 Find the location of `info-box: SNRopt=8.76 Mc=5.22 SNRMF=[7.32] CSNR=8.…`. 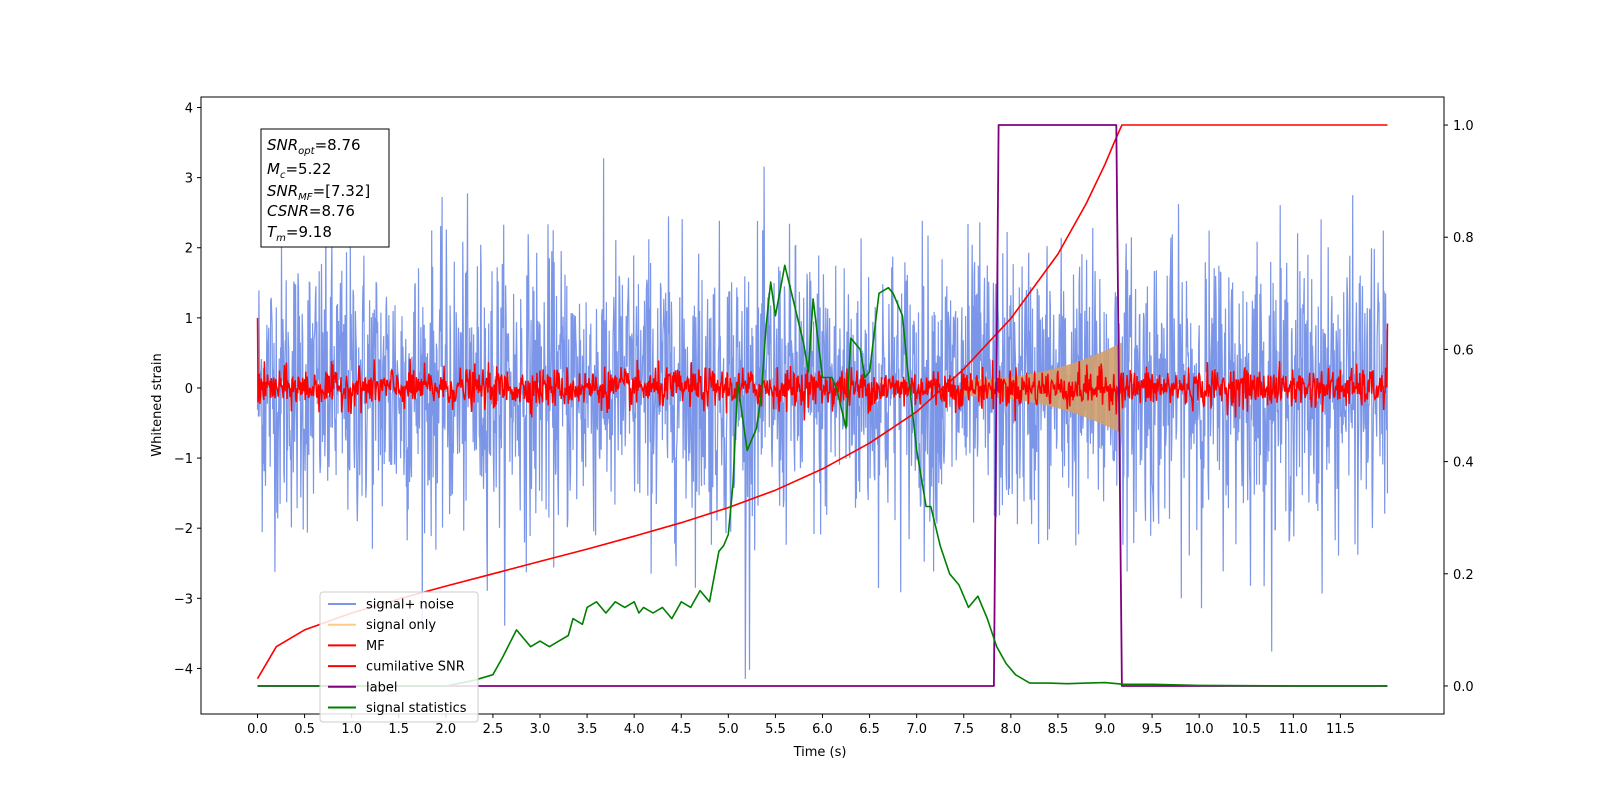

info-box: SNRopt=8.76 Mc=5.22 SNRMF=[7.32] CSNR=8.… is located at coordinates (325, 188).